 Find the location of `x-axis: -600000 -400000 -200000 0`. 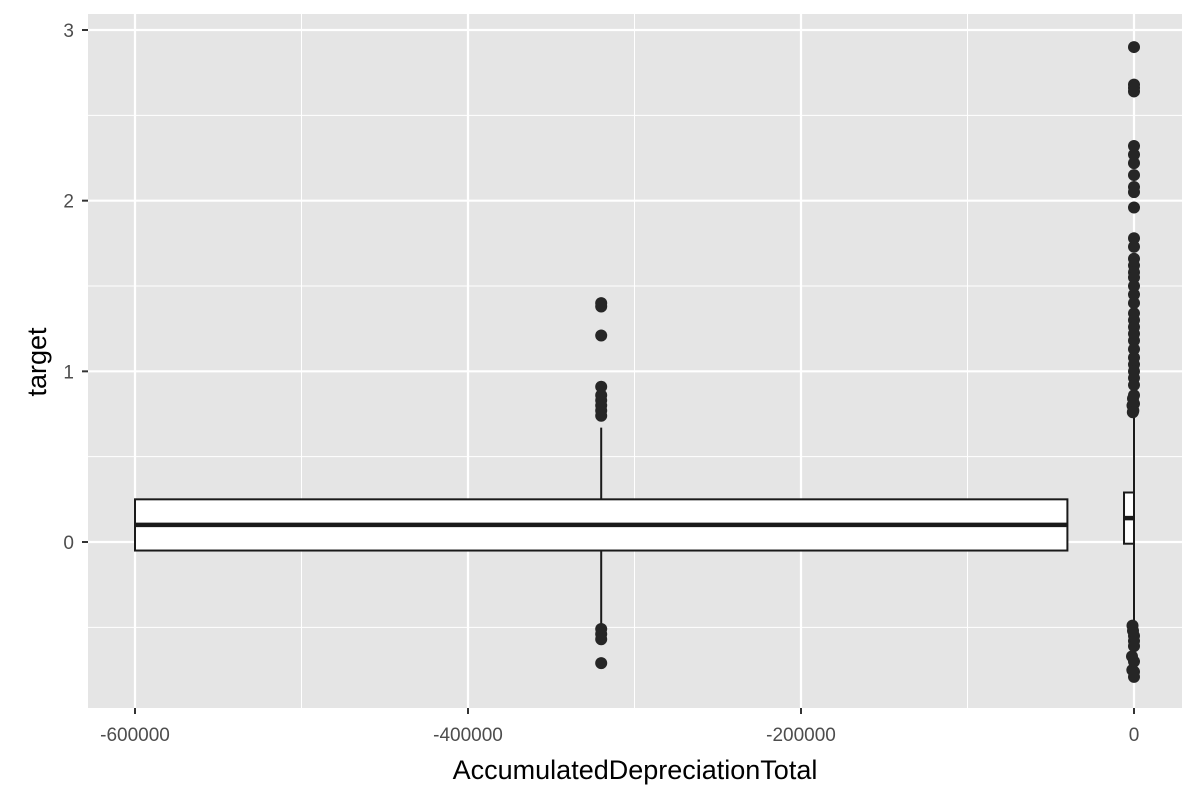

x-axis: -600000 -400000 -200000 0 is located at coordinates (619, 727).